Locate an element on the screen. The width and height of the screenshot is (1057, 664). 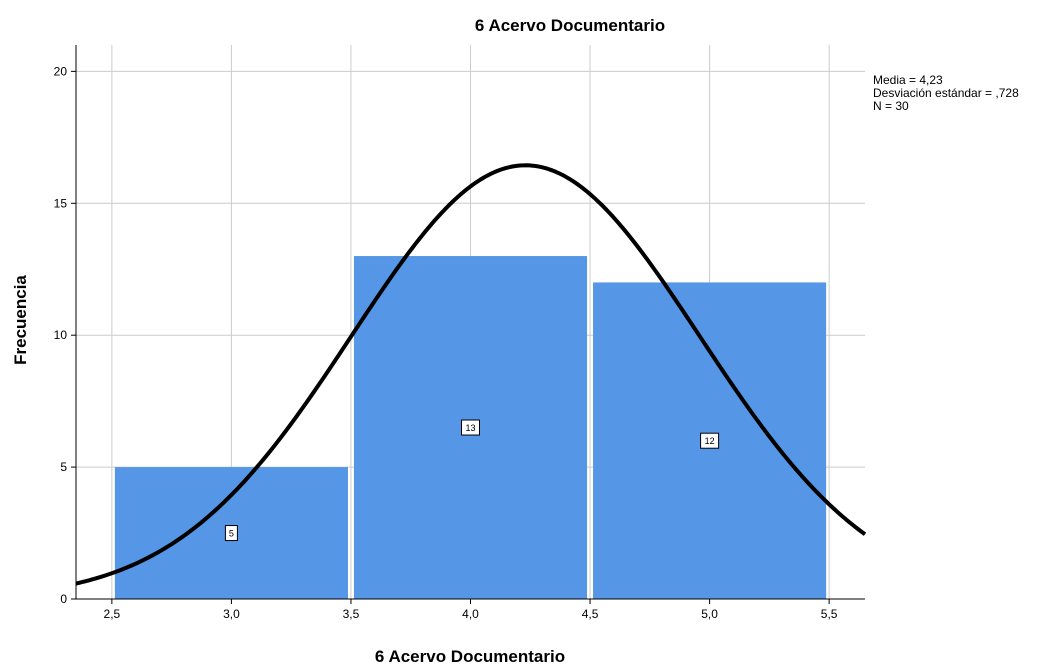
x-tick-label: 4,0 is located at coordinates (470, 614).